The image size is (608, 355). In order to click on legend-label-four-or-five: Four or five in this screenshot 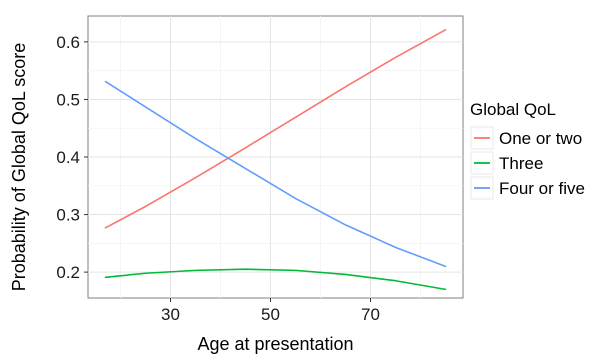, I will do `click(542, 188)`.